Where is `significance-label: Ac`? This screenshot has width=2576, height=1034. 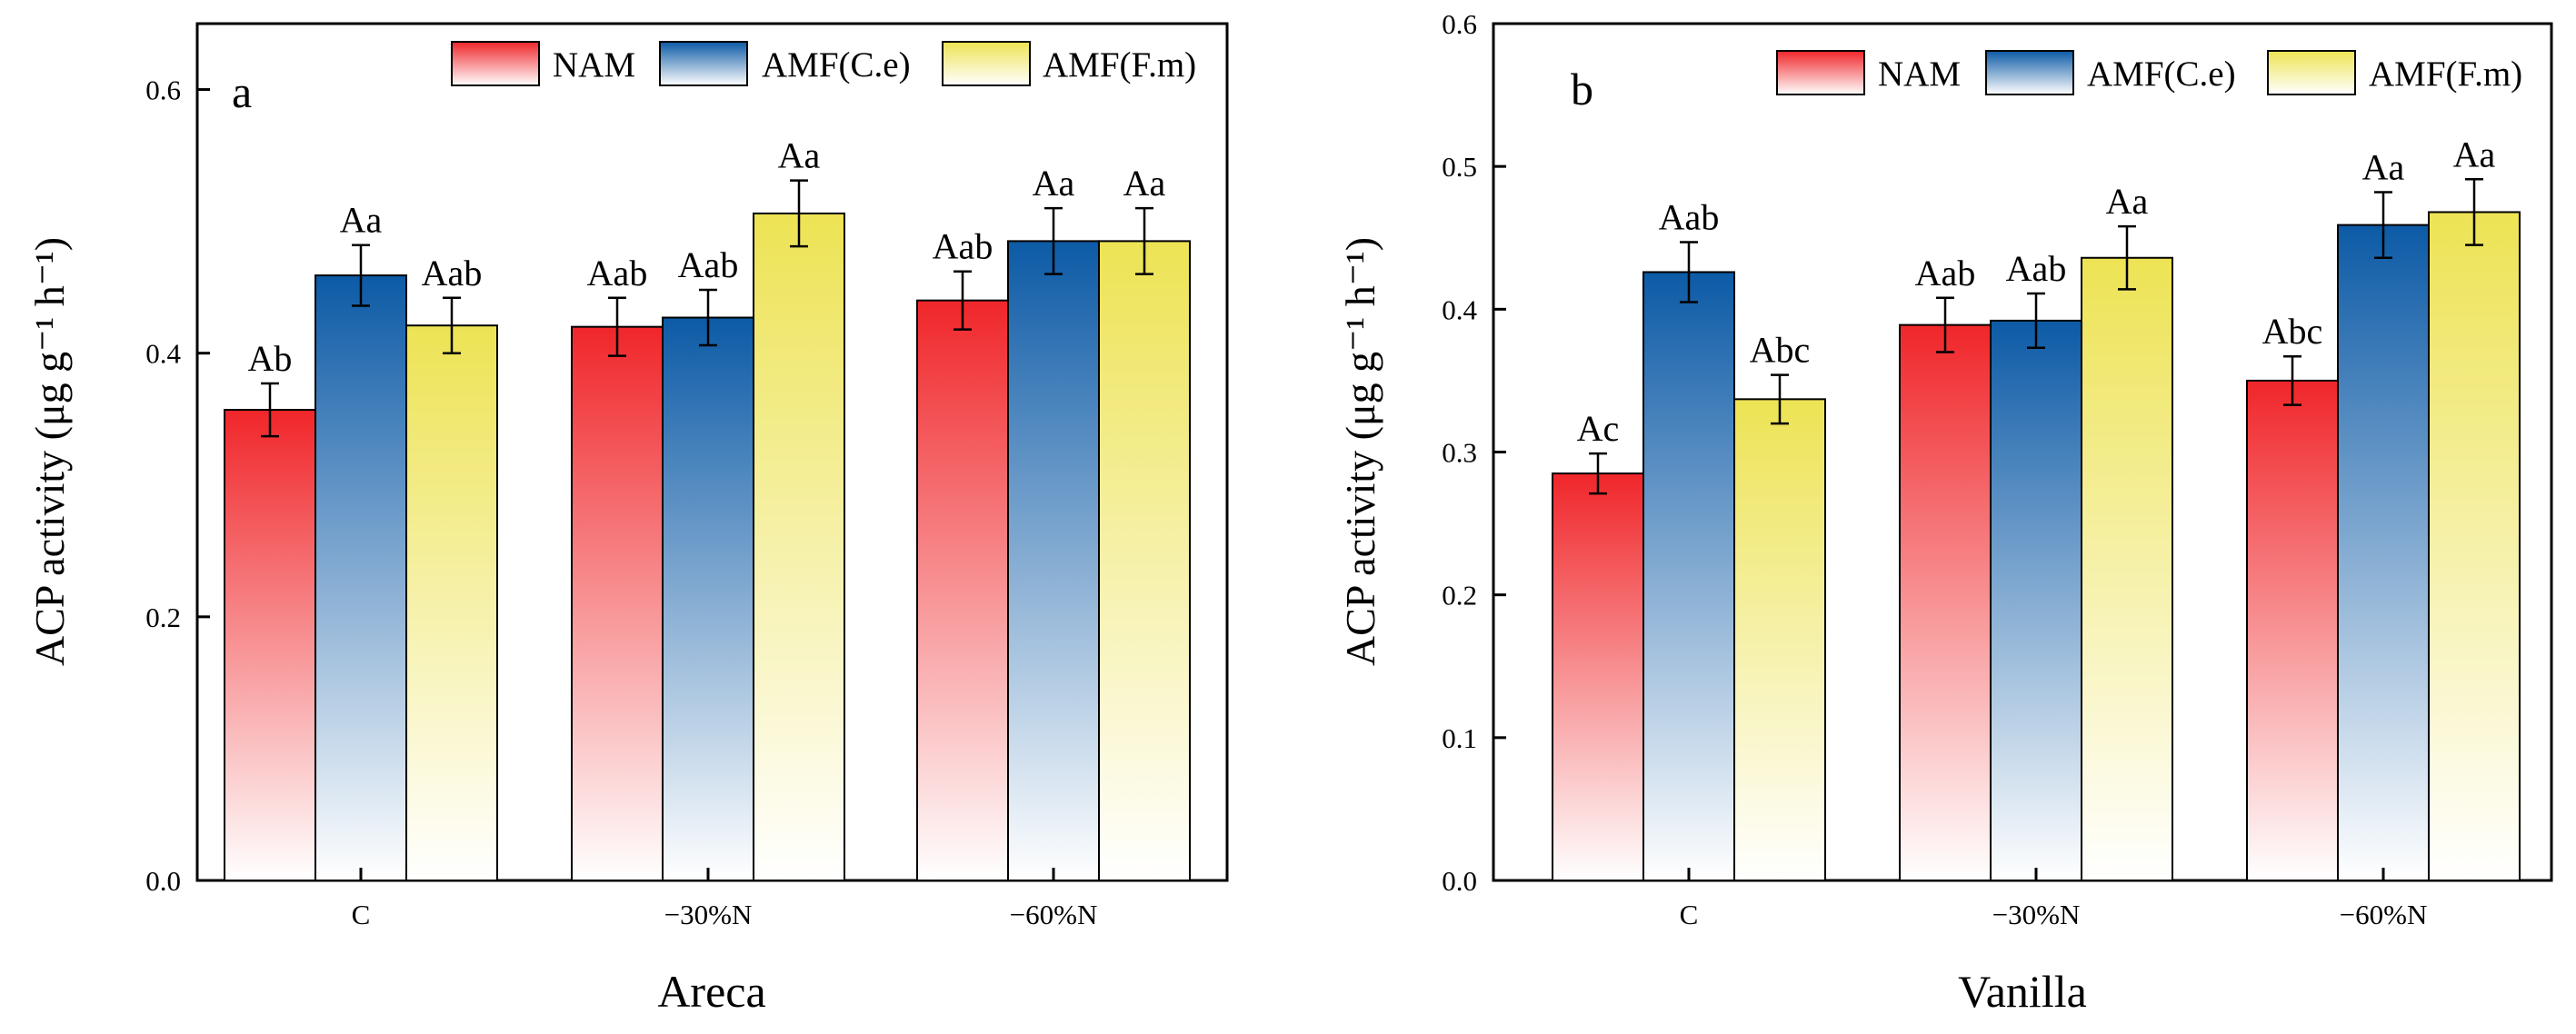
significance-label: Ac is located at coordinates (1598, 429).